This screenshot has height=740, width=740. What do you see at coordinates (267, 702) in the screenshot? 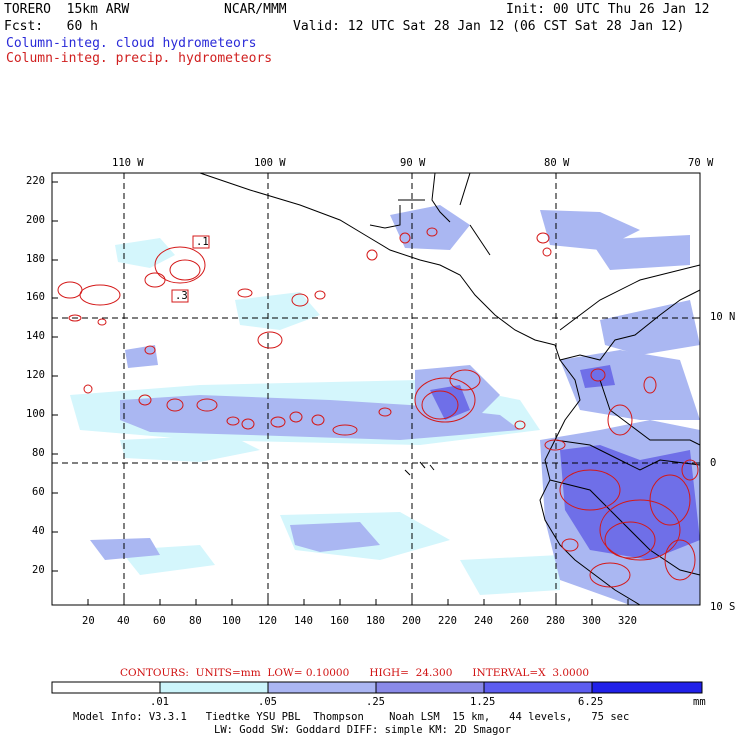
I see `colorbar-label: .05` at bounding box center [267, 702].